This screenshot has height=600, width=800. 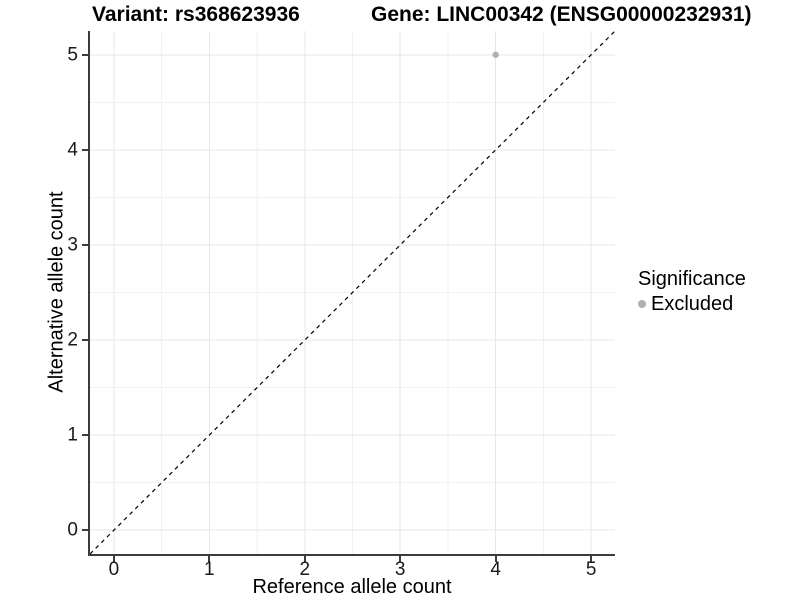 I want to click on legend-title: Significance, so click(x=692, y=279).